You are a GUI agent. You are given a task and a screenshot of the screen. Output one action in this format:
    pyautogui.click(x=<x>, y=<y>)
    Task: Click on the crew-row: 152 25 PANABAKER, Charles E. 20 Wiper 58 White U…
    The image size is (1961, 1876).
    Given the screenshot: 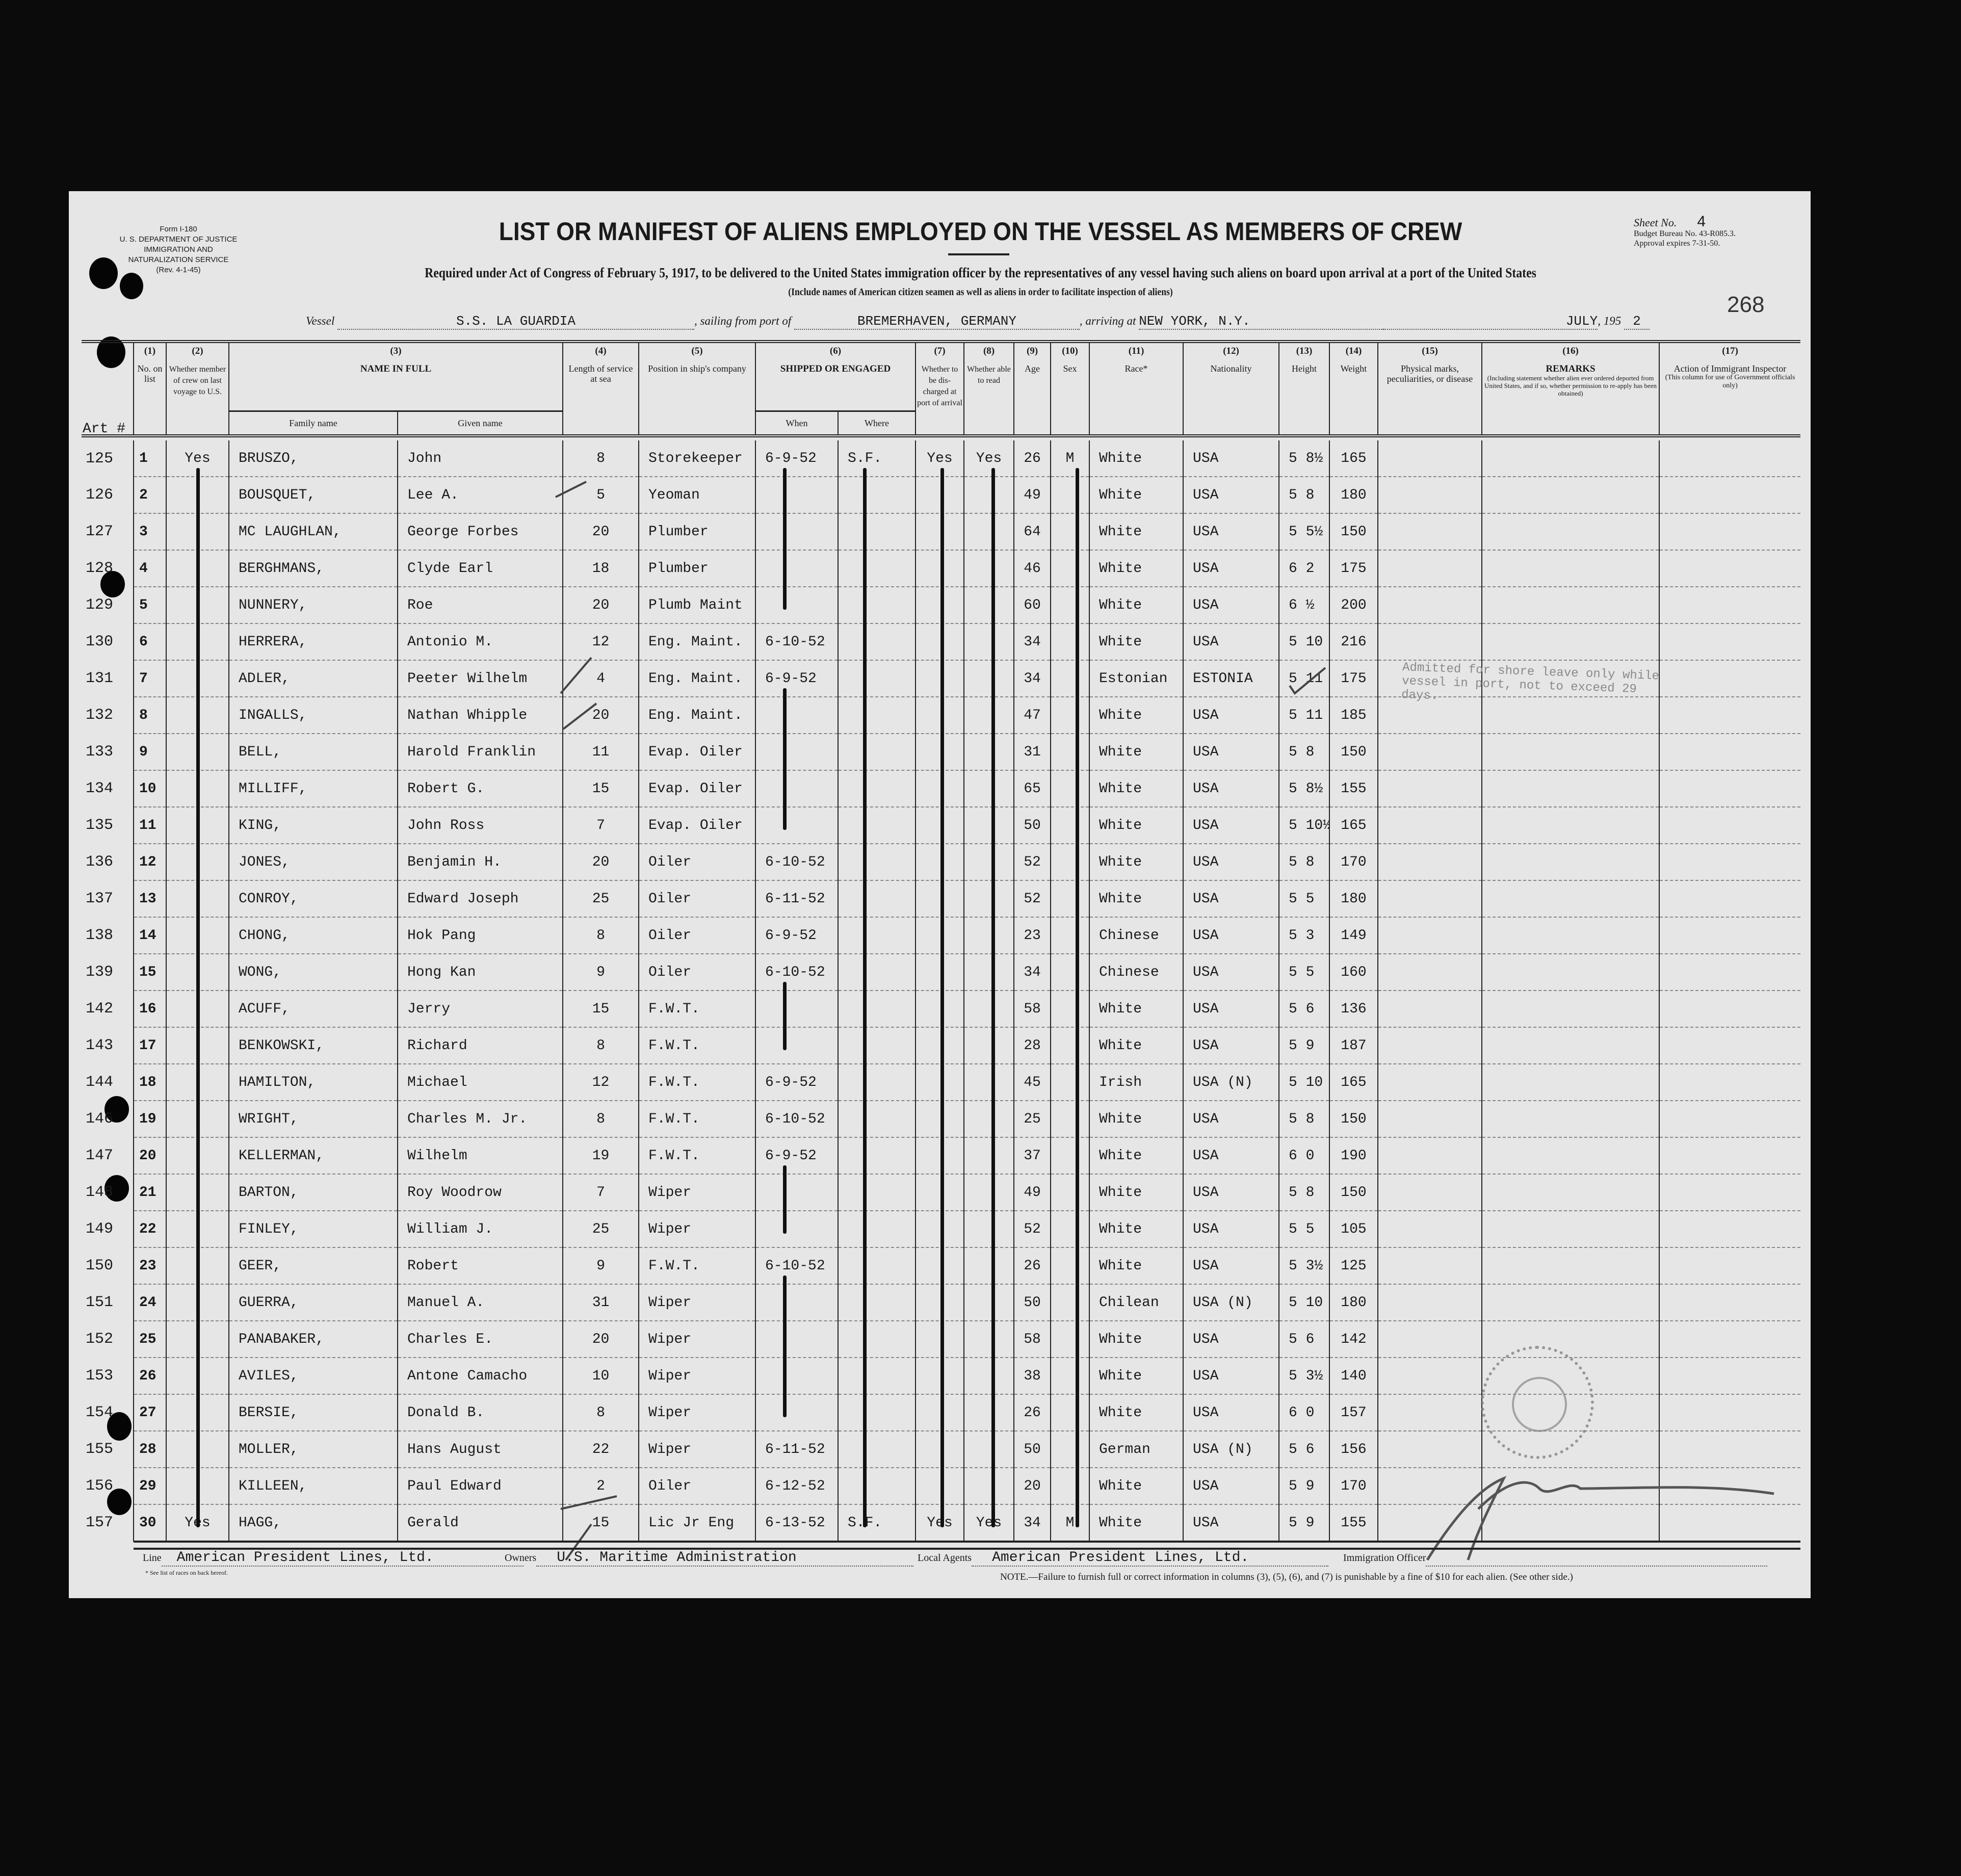 What is the action you would take?
    pyautogui.click(x=941, y=1339)
    